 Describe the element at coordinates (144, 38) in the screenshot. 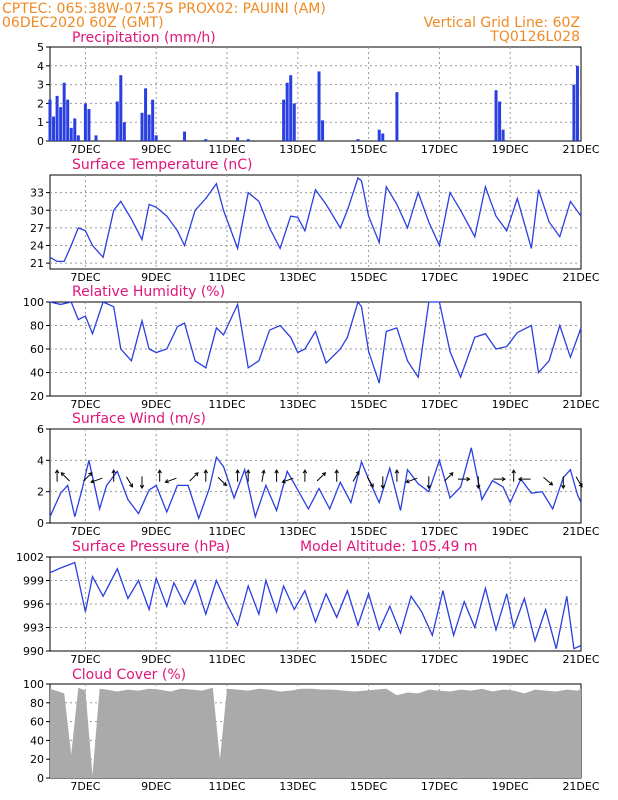

I see `precipitation-title: Precipitation (mm/h)` at that location.